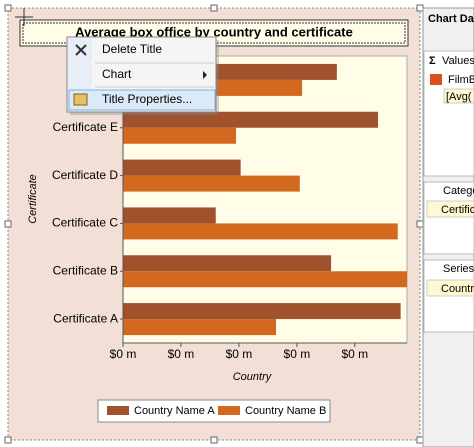 The image size is (474, 447). I want to click on menu-highlight, so click(142, 100).